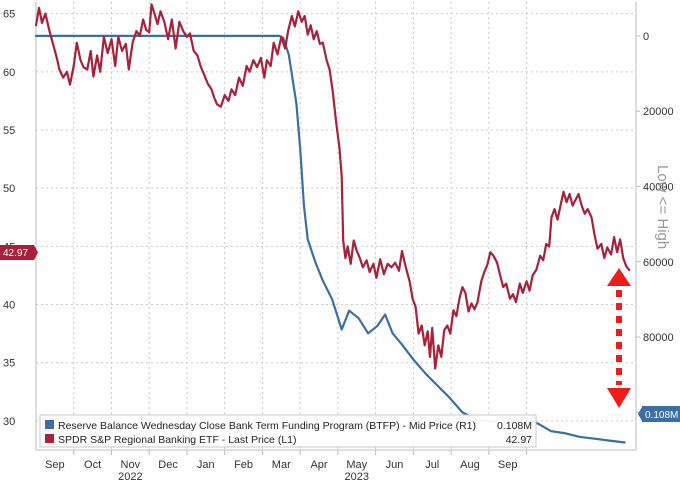 The height and width of the screenshot is (482, 680). Describe the element at coordinates (49, 424) in the screenshot. I see `legend-swatch-btfp` at that location.